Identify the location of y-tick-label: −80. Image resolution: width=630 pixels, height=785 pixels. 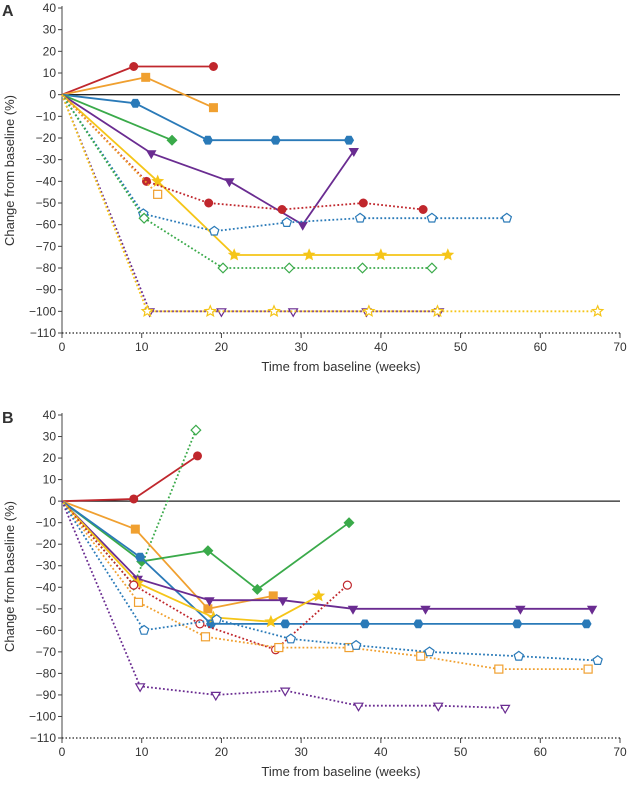
(46, 268).